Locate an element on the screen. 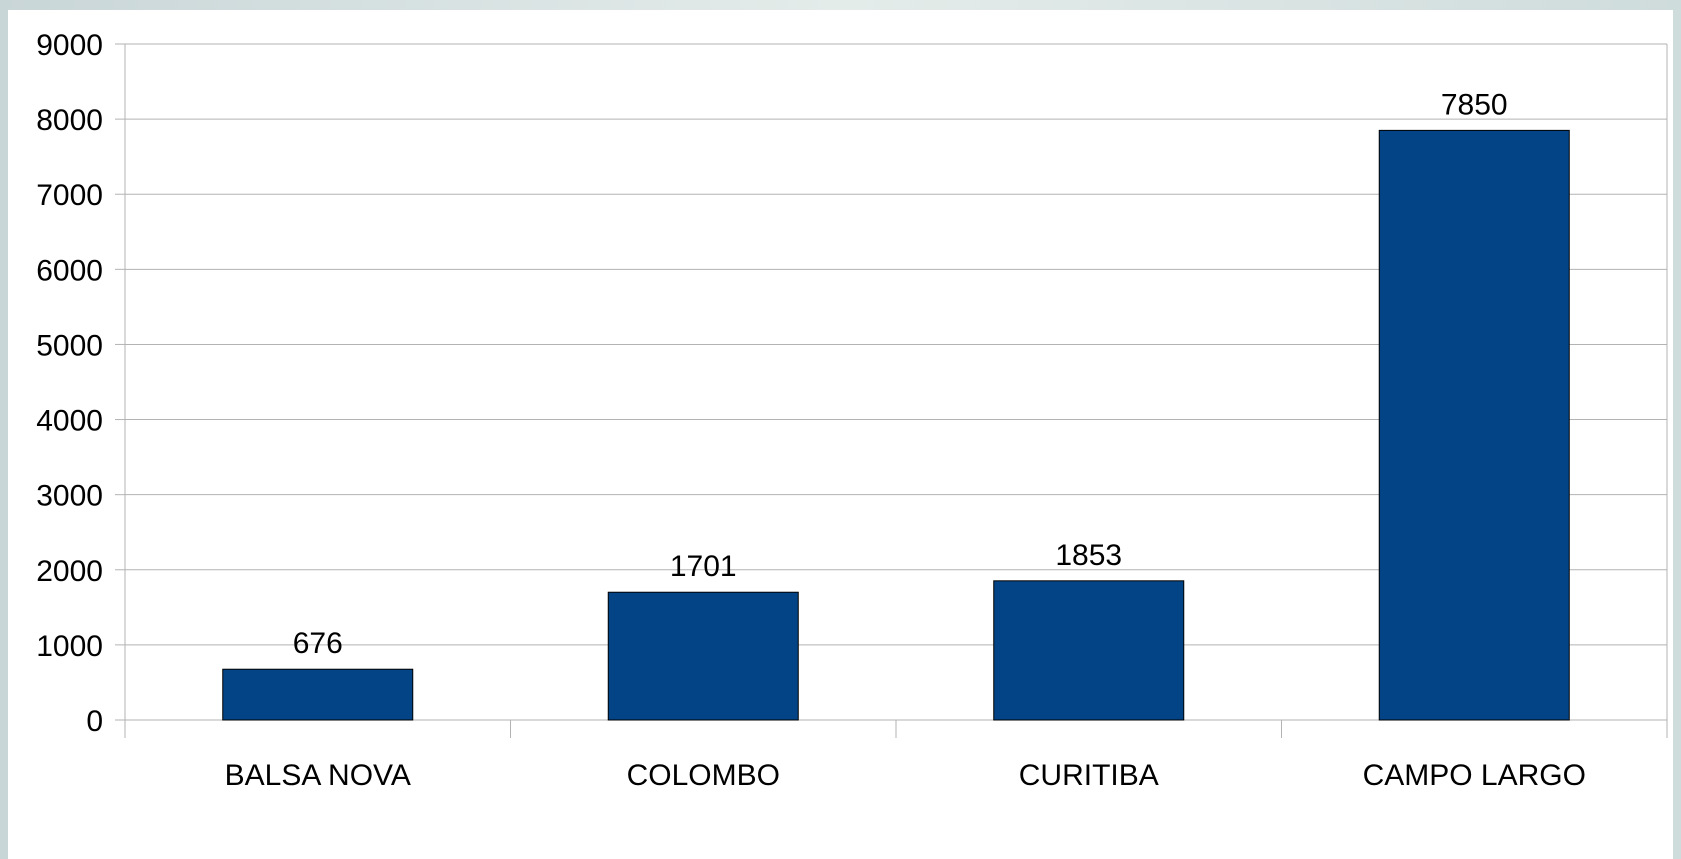 Image resolution: width=1681 pixels, height=859 pixels. data-label: 676 is located at coordinates (318, 643).